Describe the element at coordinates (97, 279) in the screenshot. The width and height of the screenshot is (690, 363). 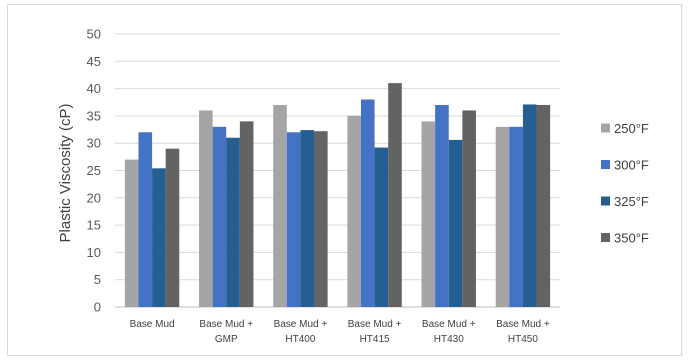
I see `y-tick-label: 5` at that location.